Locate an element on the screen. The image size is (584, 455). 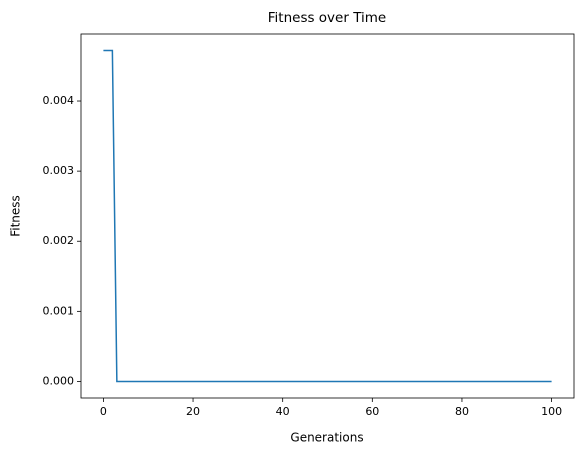
x-axis-label: Generations is located at coordinates (326, 438).